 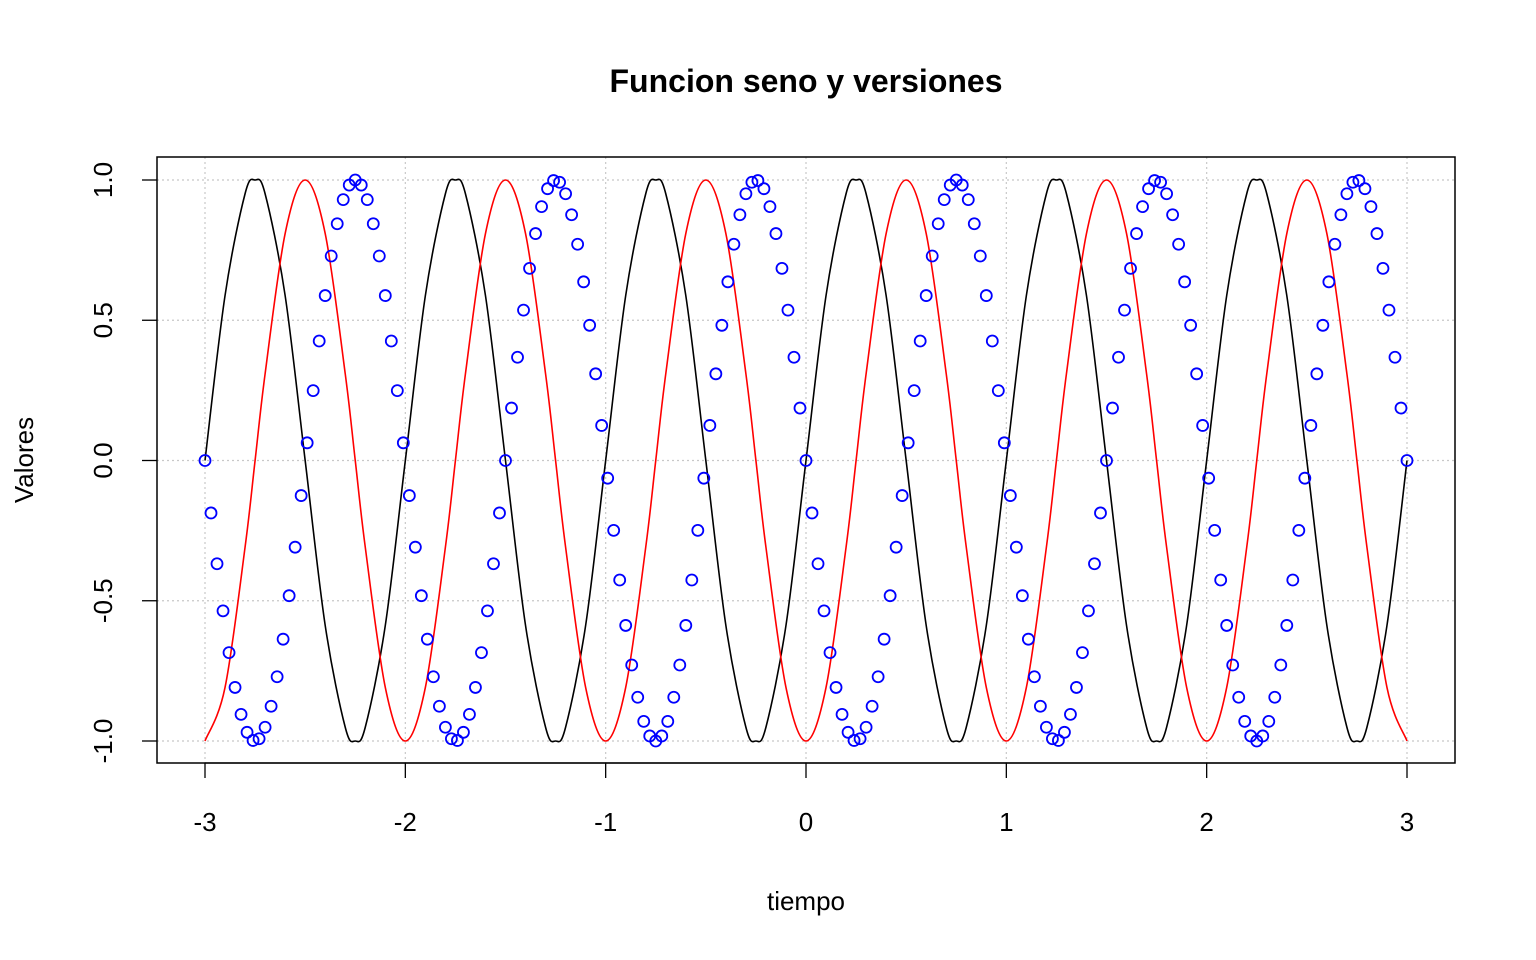 What do you see at coordinates (103, 180) in the screenshot?
I see `y-tick-label: 1.0` at bounding box center [103, 180].